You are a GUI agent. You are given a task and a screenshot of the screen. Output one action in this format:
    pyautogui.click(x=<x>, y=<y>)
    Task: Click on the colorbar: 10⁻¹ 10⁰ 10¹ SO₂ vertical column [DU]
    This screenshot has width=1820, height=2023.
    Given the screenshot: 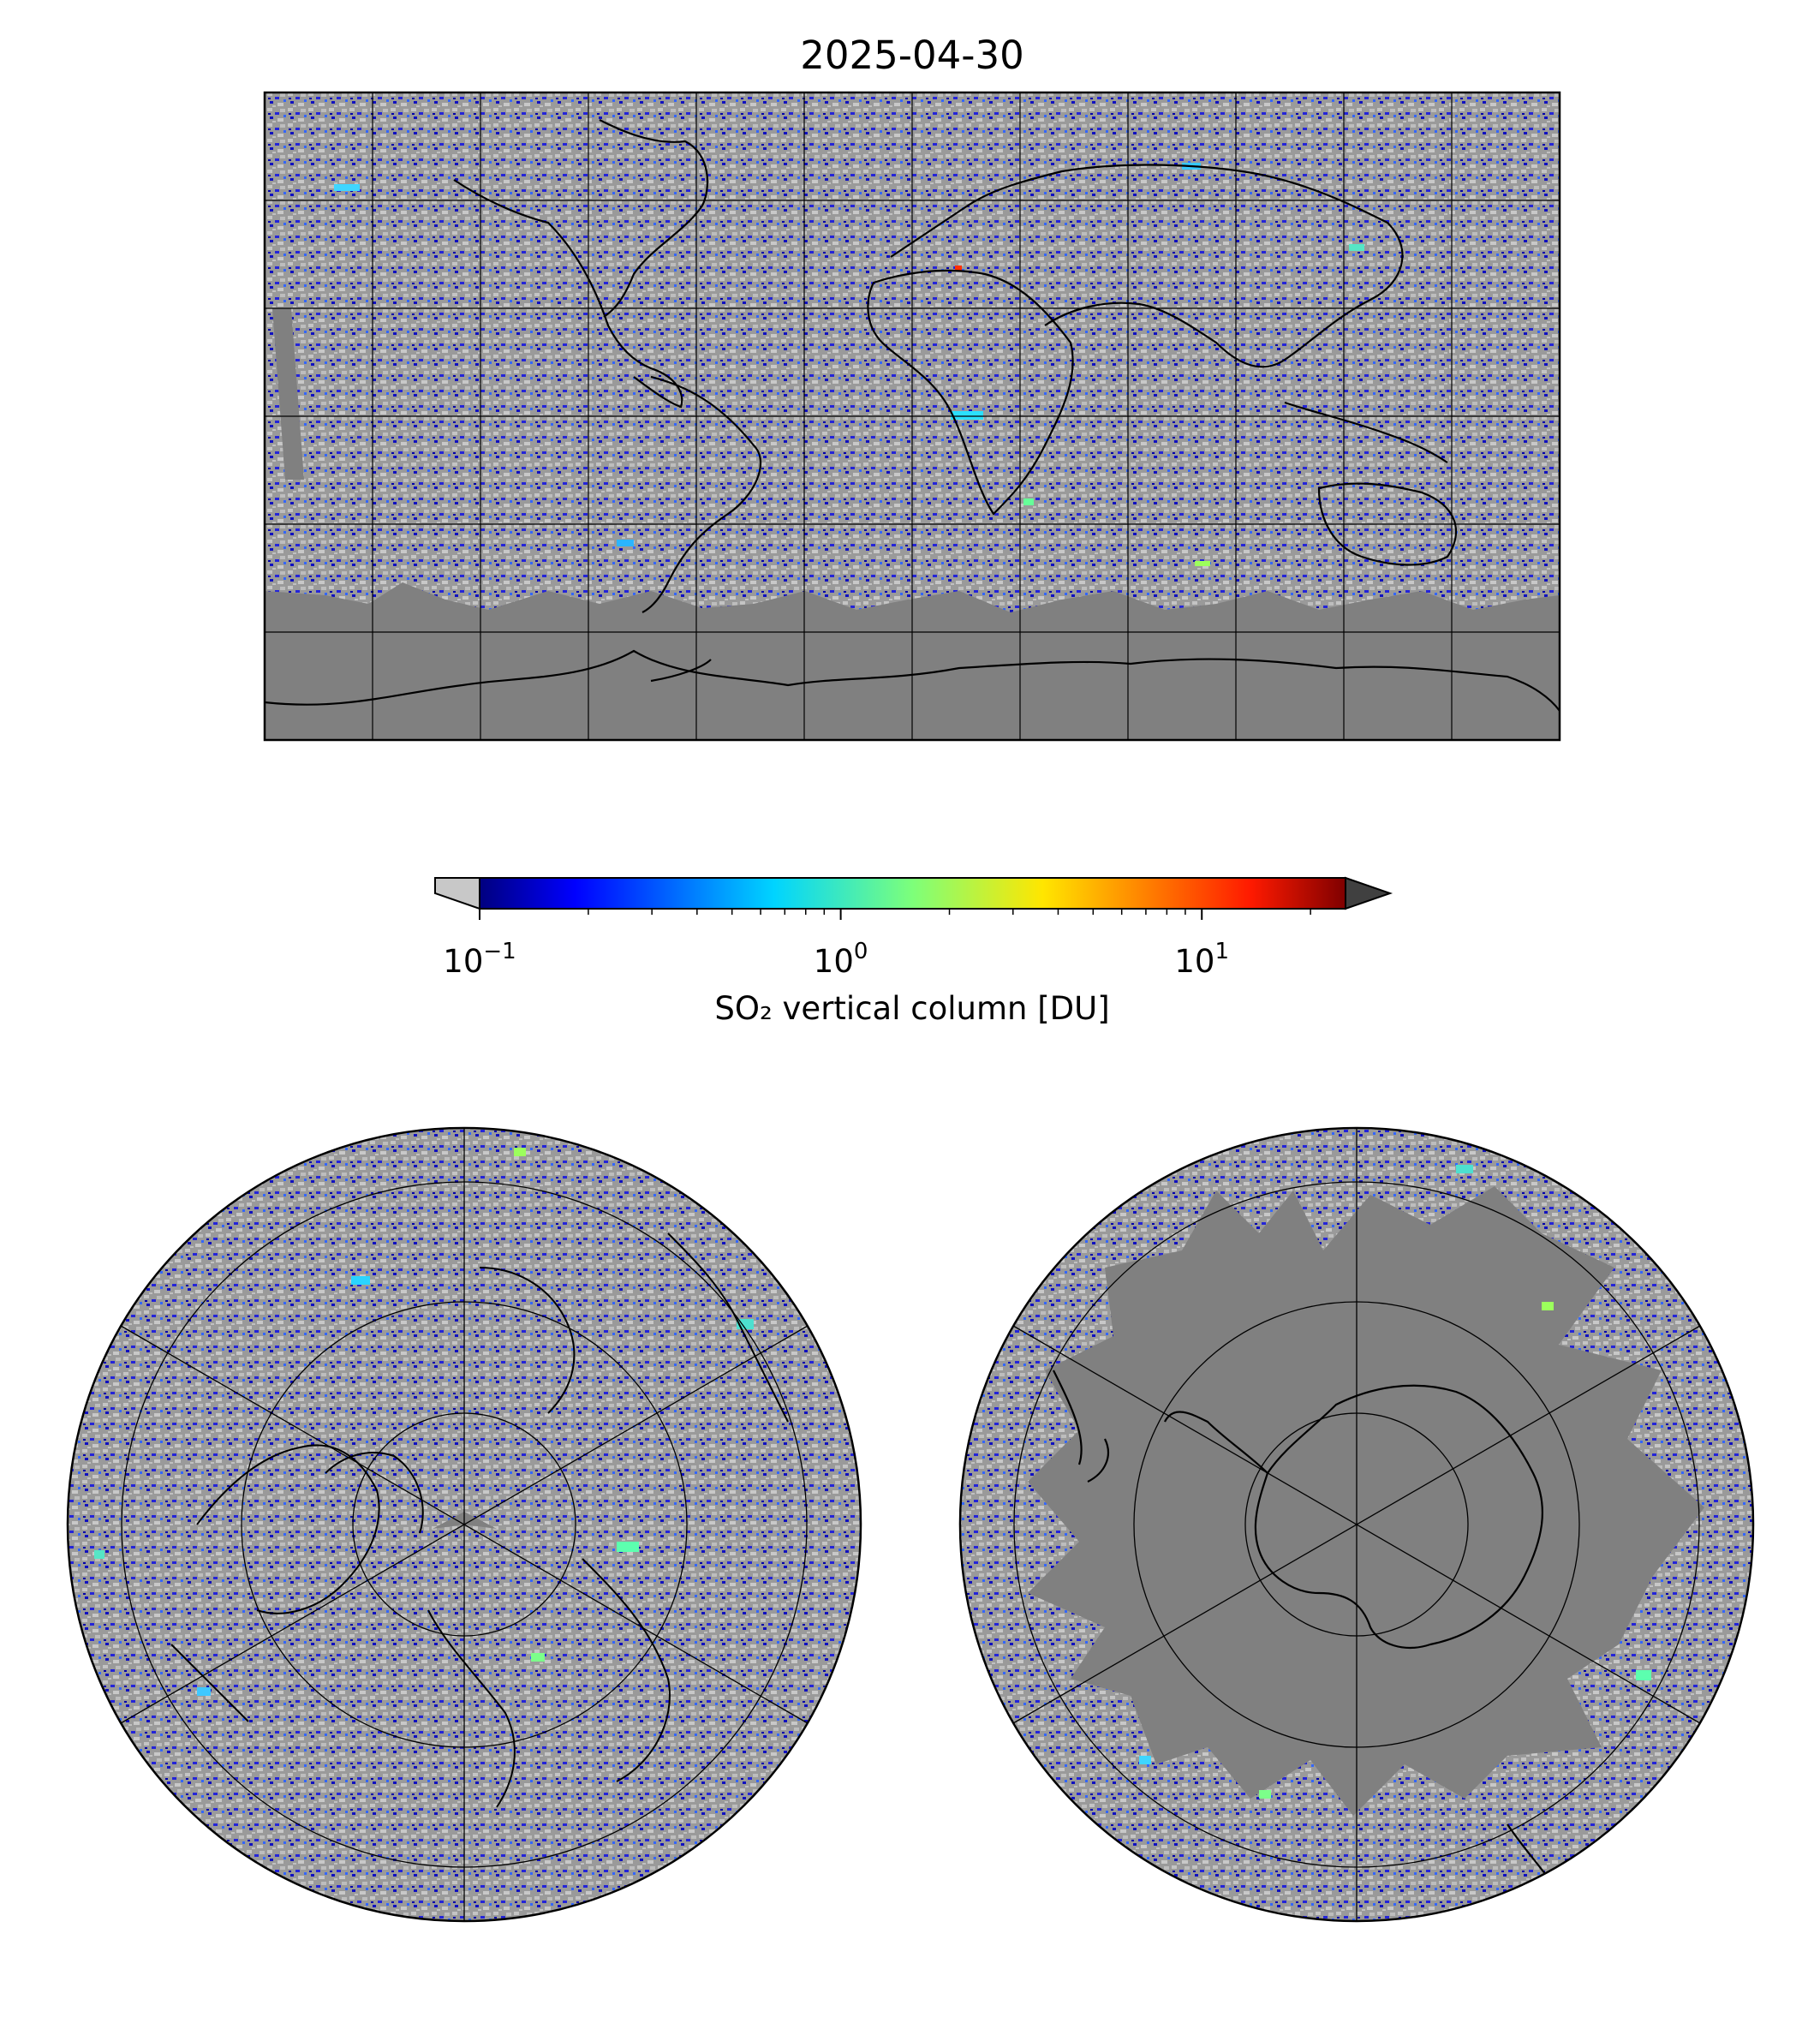 What is the action you would take?
    pyautogui.click(x=914, y=951)
    